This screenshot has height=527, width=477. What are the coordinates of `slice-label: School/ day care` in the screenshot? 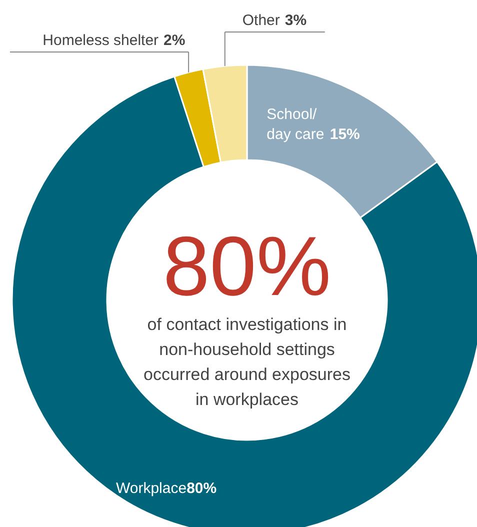 It's located at (295, 125).